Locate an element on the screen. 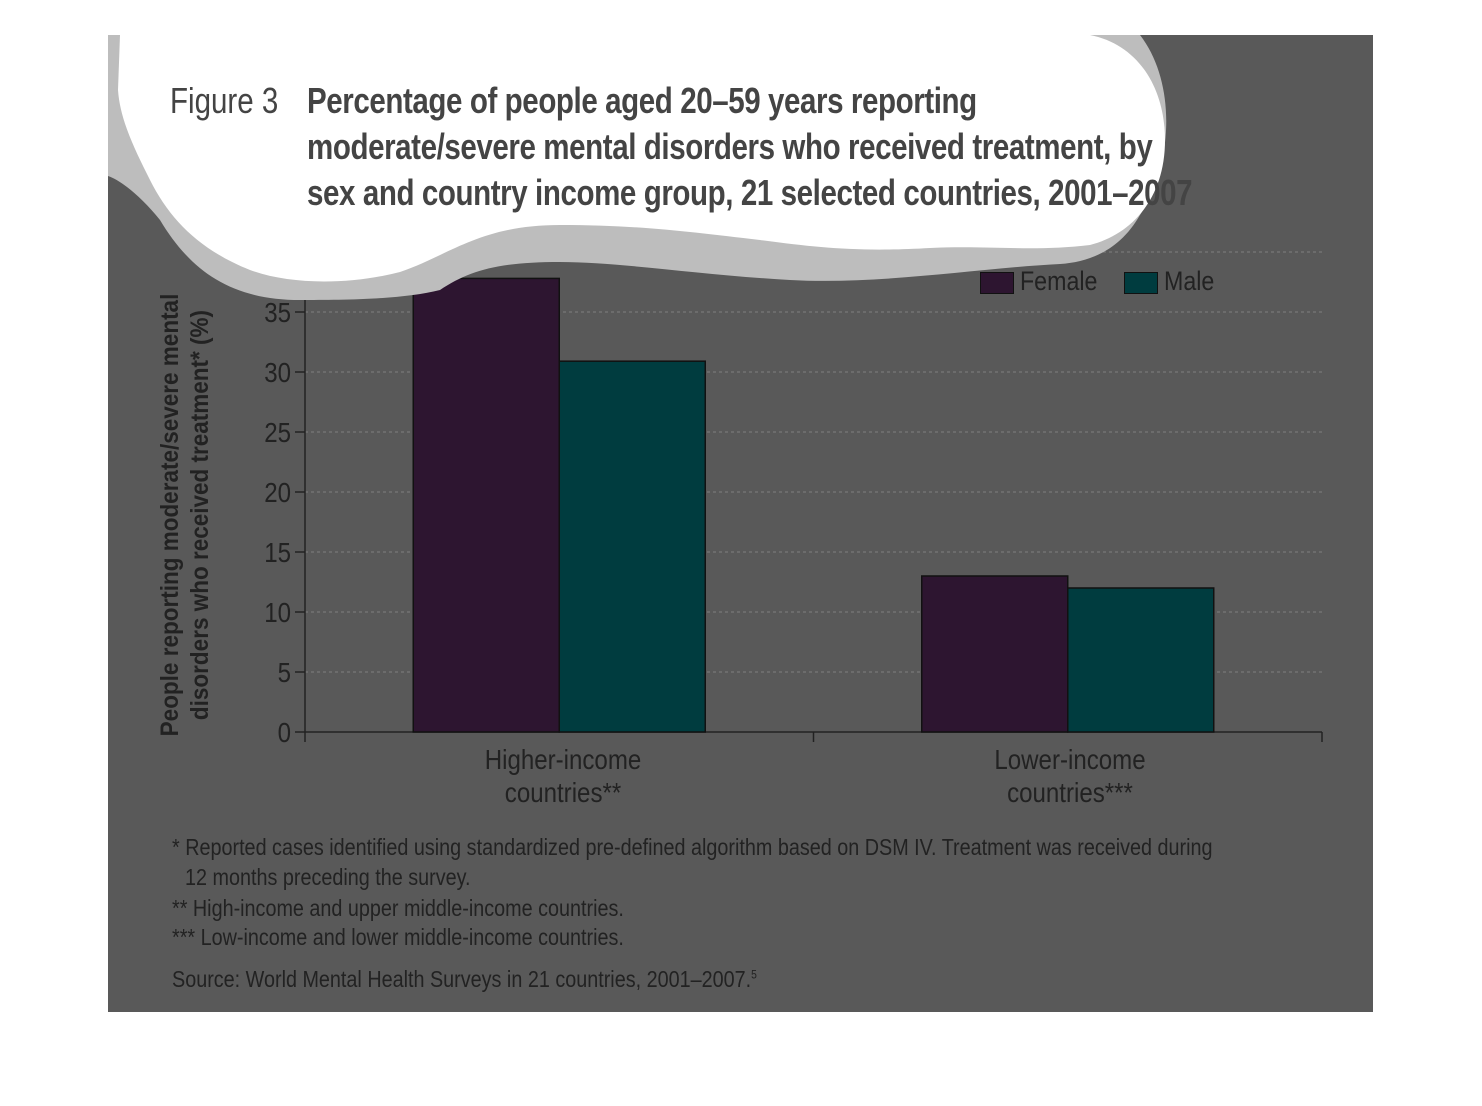 This screenshot has height=1106, width=1482. category-line: countries** is located at coordinates (563, 792).